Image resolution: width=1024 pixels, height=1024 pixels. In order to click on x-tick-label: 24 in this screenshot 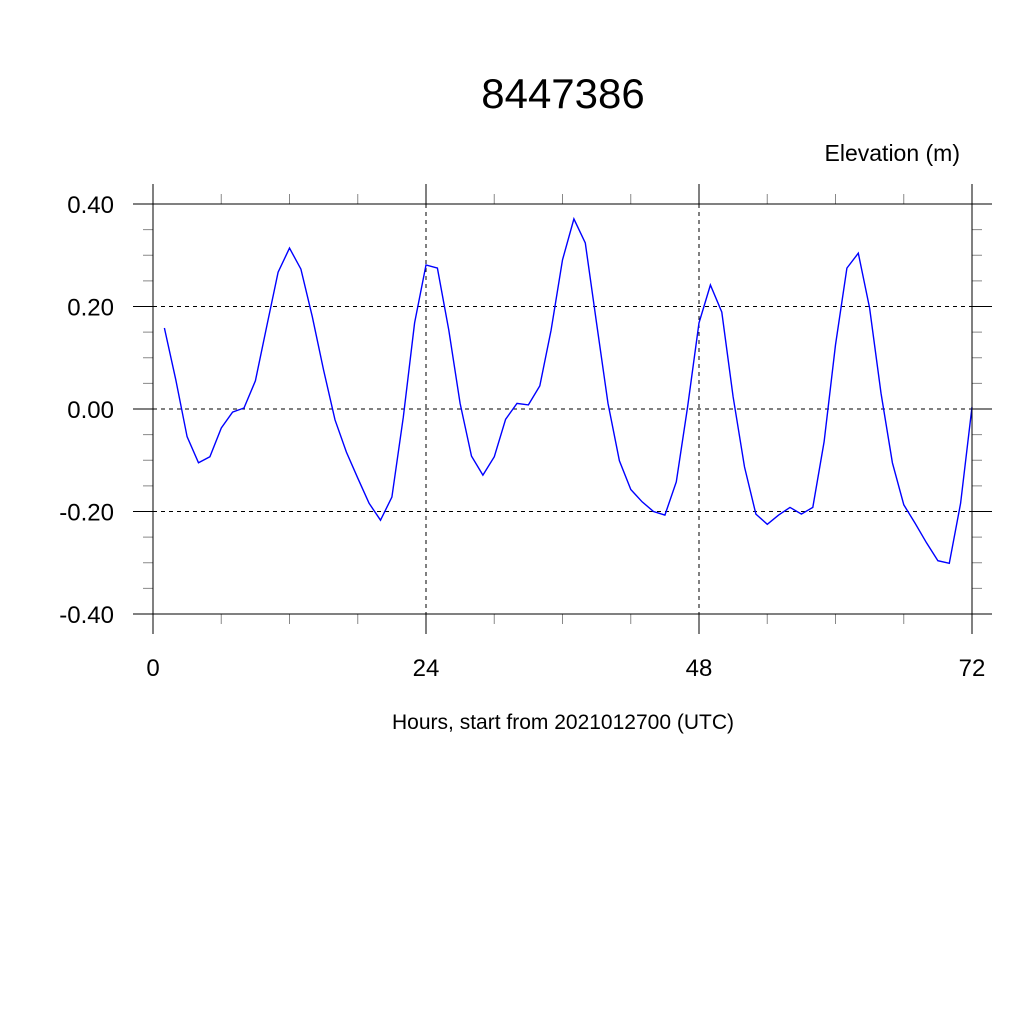, I will do `click(426, 668)`.